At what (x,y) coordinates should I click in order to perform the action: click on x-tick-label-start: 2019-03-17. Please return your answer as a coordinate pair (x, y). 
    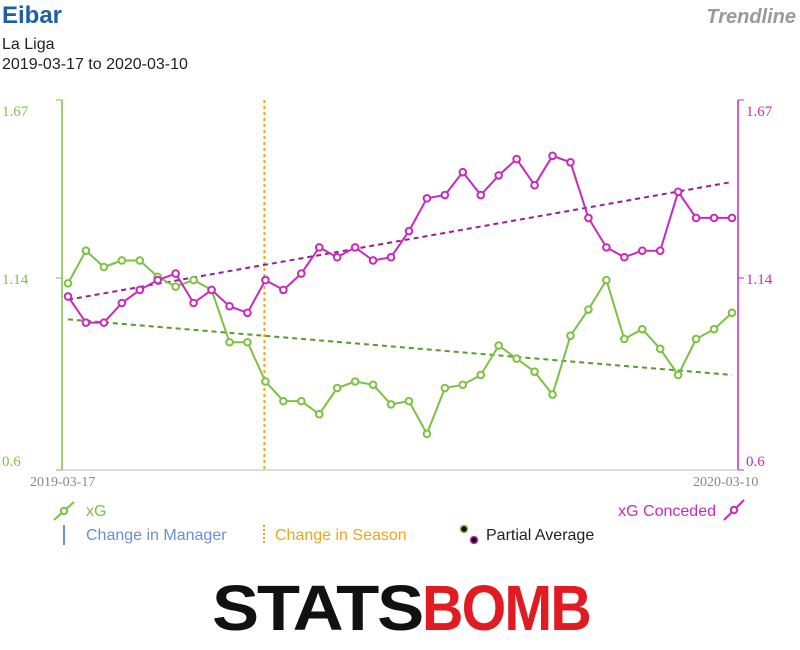
    Looking at the image, I should click on (62, 482).